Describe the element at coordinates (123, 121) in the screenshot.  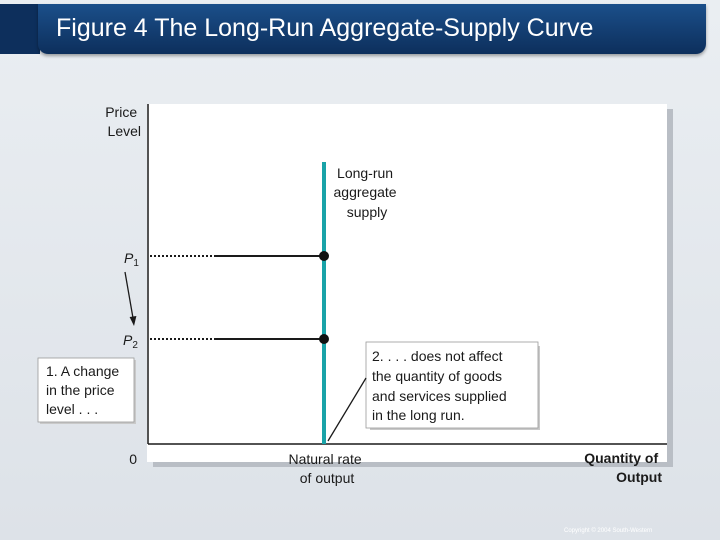
I see `y-axis-label: Price Level` at that location.